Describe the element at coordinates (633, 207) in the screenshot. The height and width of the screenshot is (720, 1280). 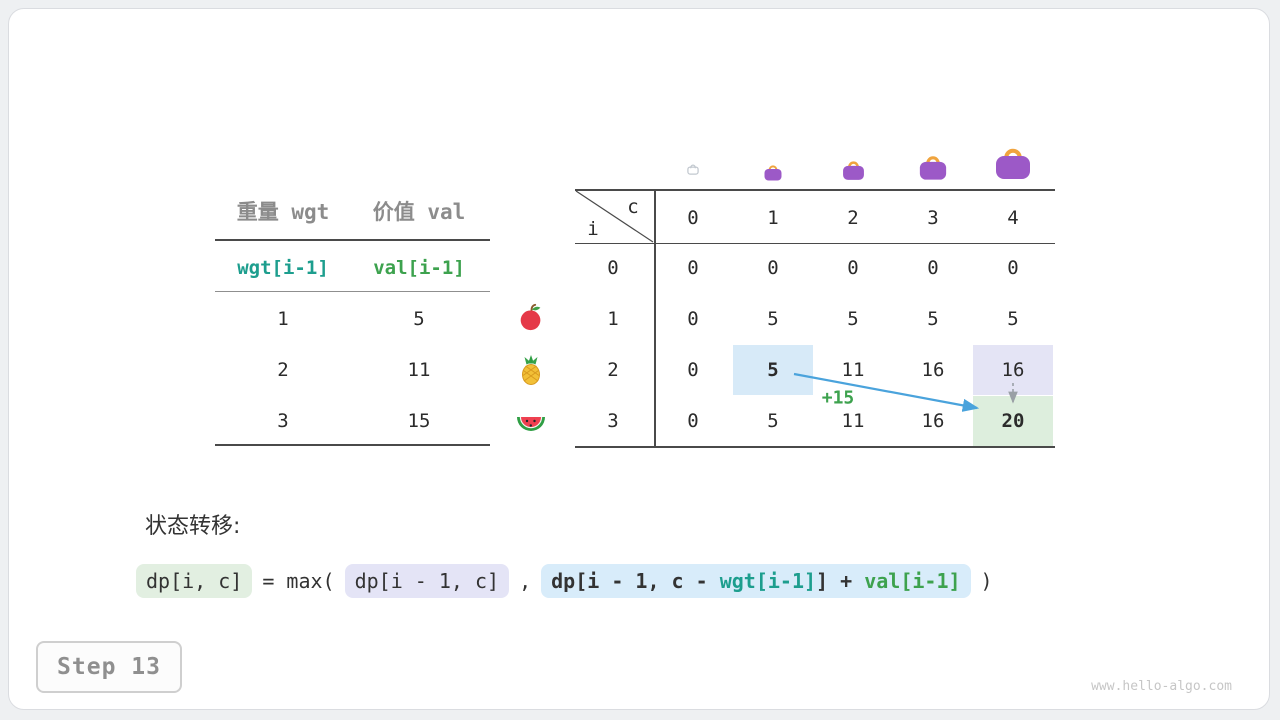
I see `dp-corner-c-label: c` at that location.